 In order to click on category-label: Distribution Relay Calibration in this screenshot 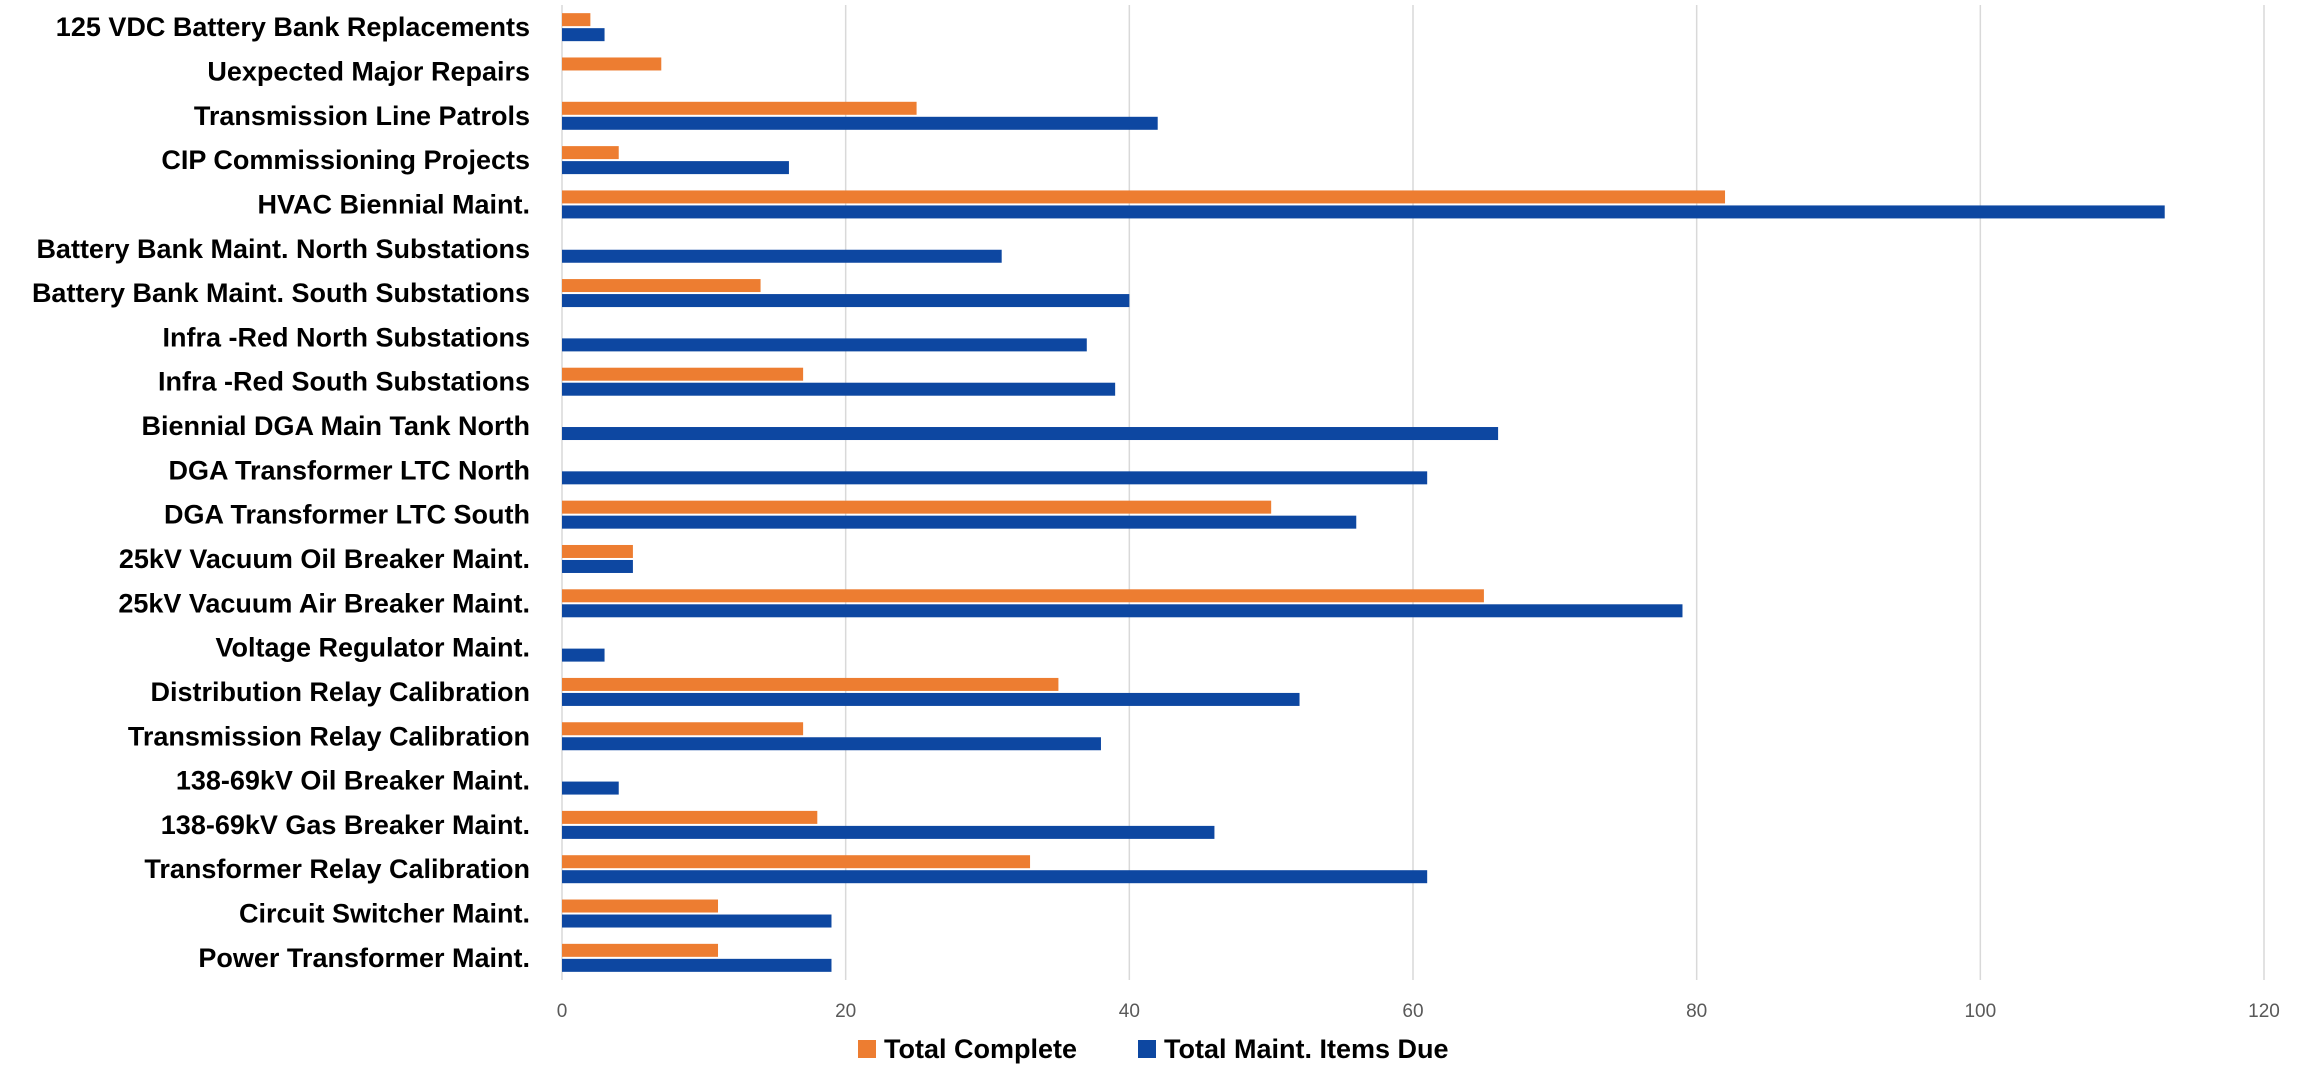, I will do `click(340, 692)`.